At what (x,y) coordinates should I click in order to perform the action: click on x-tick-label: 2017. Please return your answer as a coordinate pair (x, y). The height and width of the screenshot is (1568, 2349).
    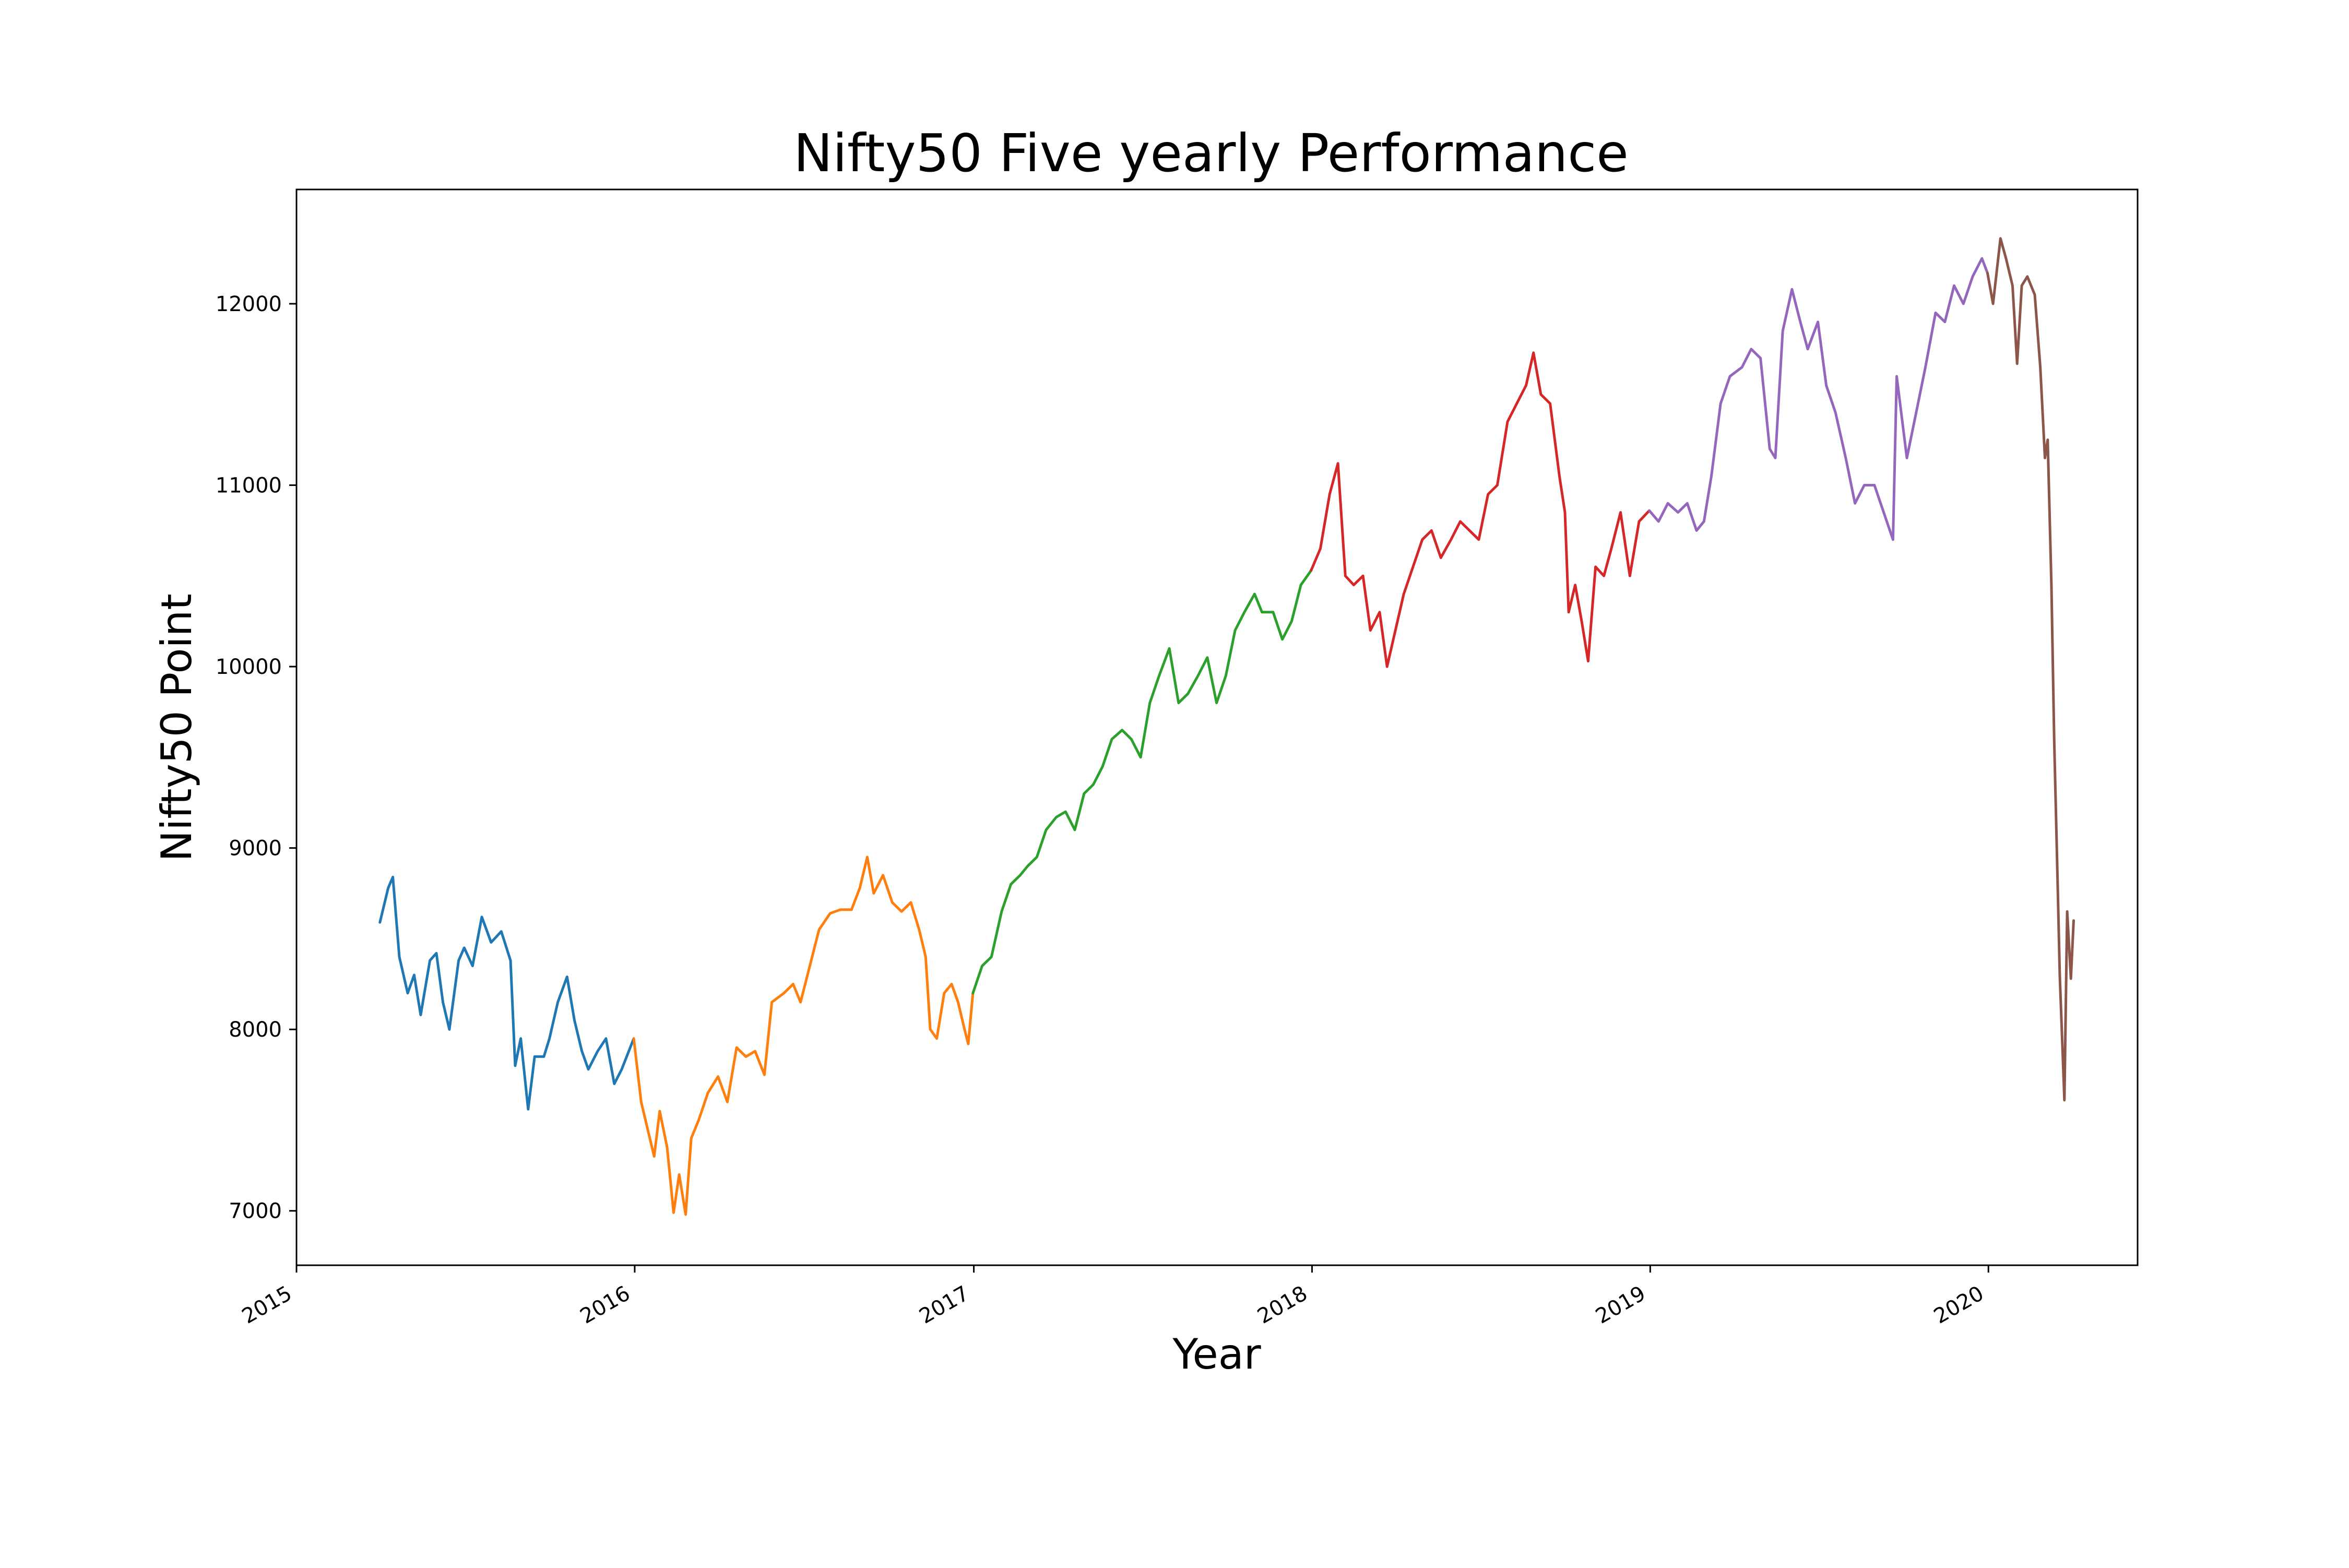
    Looking at the image, I should click on (944, 1305).